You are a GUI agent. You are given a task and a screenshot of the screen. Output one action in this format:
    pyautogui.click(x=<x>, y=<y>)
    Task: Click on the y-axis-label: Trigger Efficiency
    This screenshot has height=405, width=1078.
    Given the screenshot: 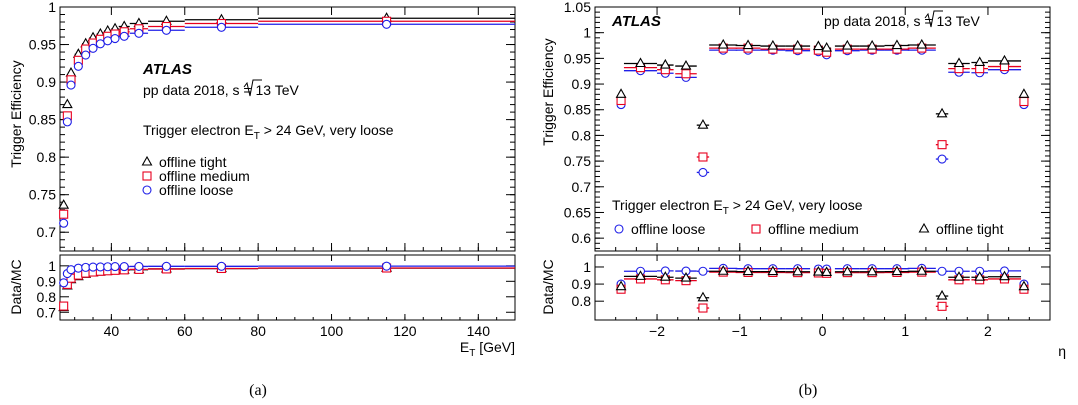 What is the action you would take?
    pyautogui.click(x=548, y=91)
    